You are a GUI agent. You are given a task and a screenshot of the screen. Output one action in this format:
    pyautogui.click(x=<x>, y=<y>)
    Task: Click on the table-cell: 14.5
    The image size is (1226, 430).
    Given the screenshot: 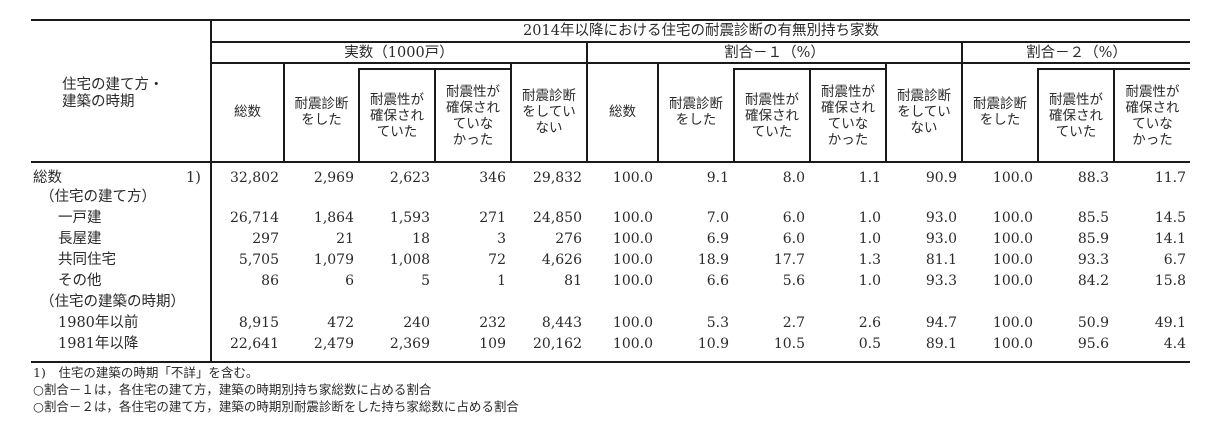 What is the action you would take?
    pyautogui.click(x=1170, y=218)
    